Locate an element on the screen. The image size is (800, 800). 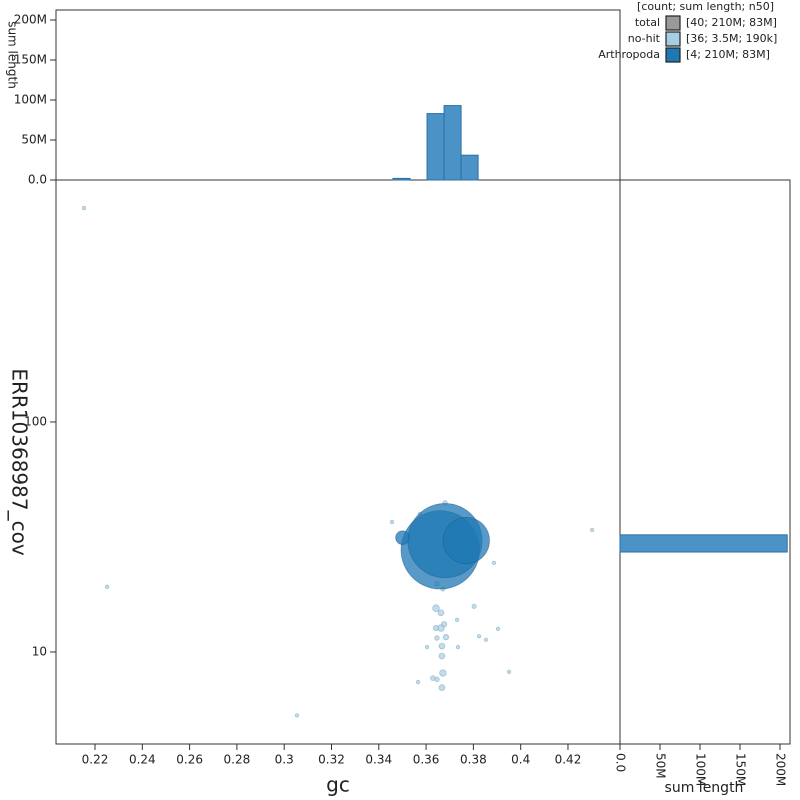
y-tick-label: 150M is located at coordinates (30, 60).